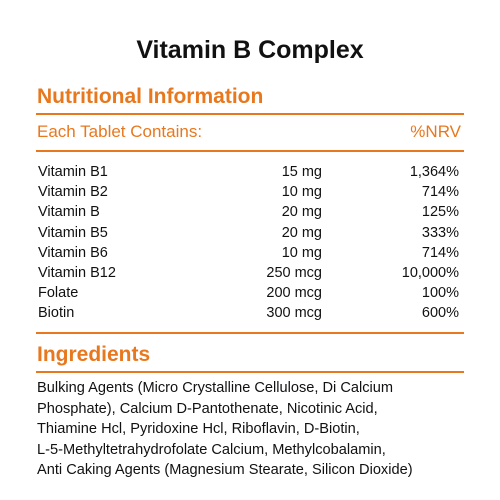 The width and height of the screenshot is (500, 500). Describe the element at coordinates (301, 172) in the screenshot. I see `nutrient-amount: 15 mg` at that location.